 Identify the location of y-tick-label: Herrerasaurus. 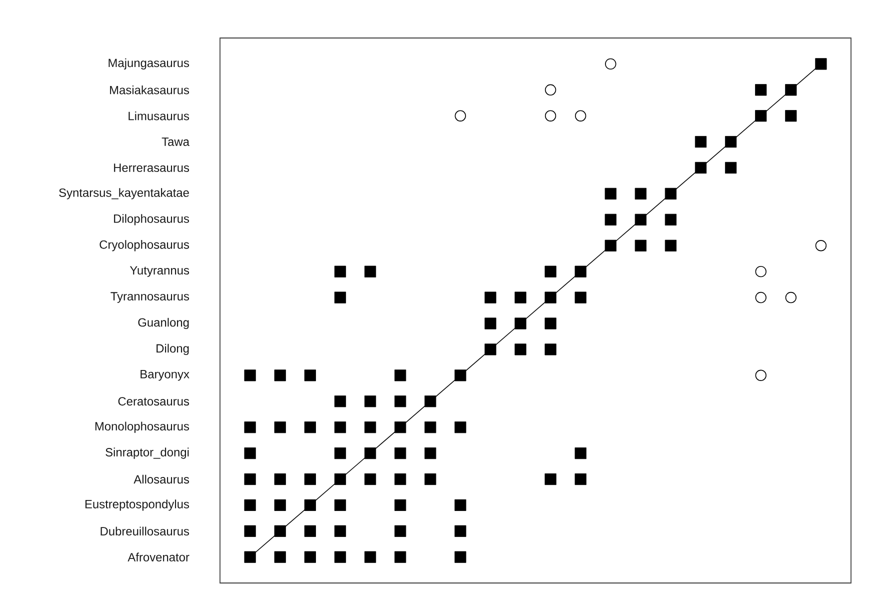
(152, 168).